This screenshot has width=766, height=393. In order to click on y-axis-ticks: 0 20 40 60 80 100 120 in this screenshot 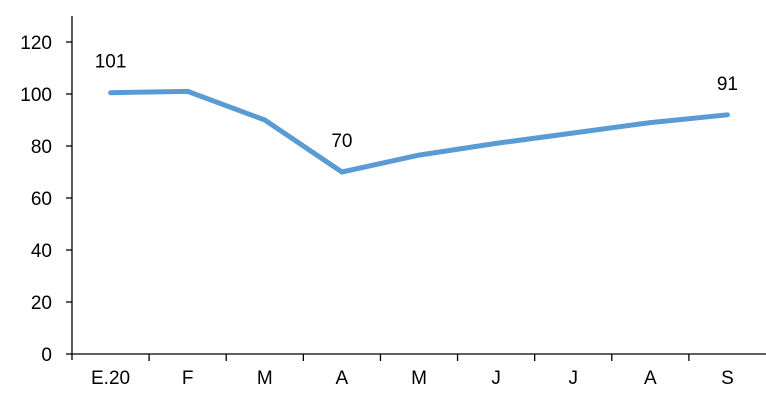, I will do `click(46, 199)`.